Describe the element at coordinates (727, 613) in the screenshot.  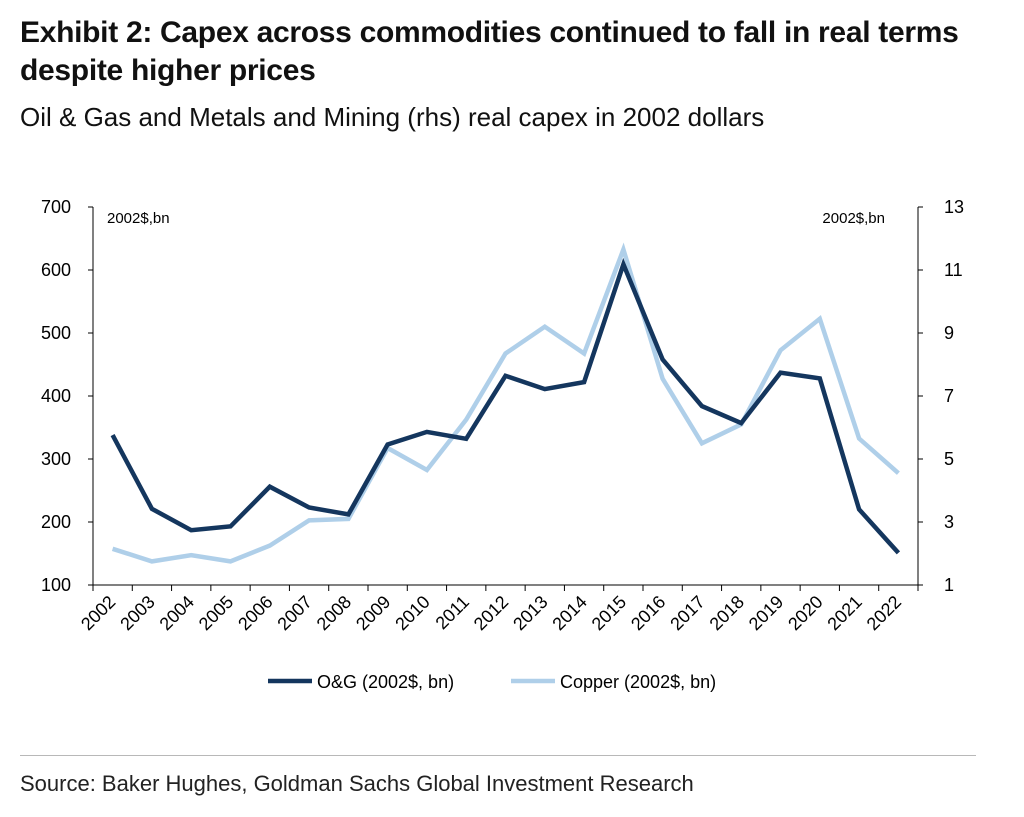
I see `x-tick-label: 2018` at that location.